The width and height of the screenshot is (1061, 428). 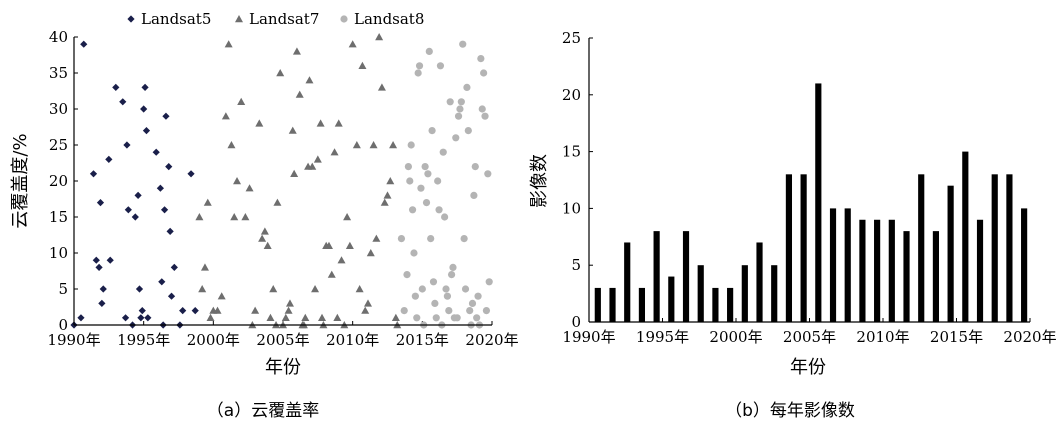 I want to click on x-tick-label: 2005年, so click(x=282, y=340).